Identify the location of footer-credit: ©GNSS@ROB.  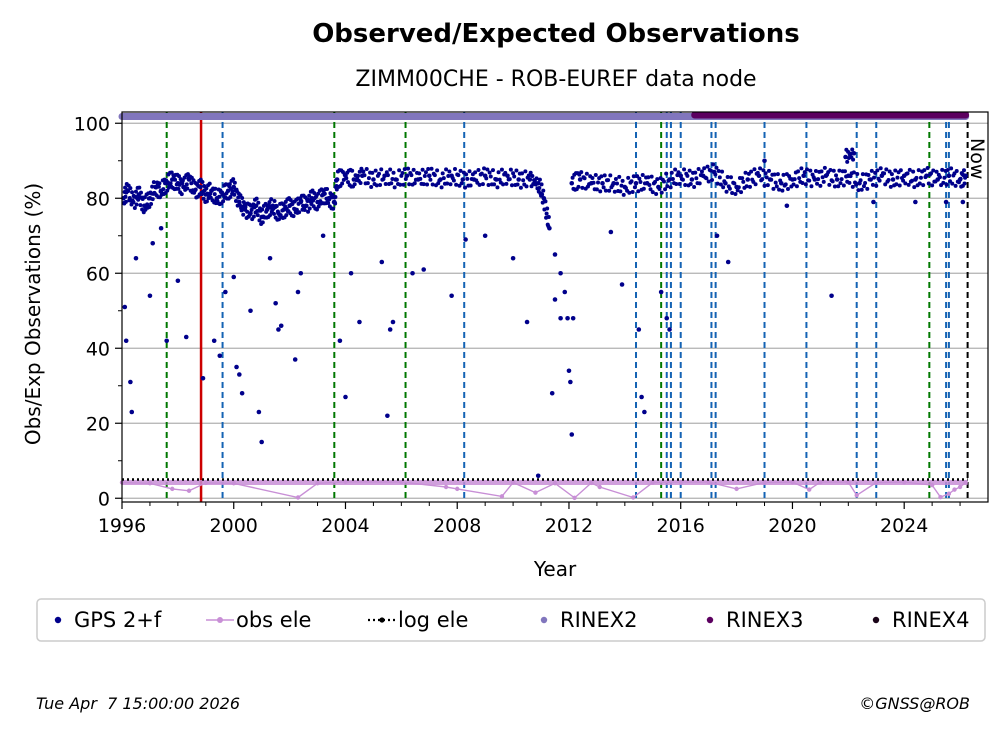
(914, 703).